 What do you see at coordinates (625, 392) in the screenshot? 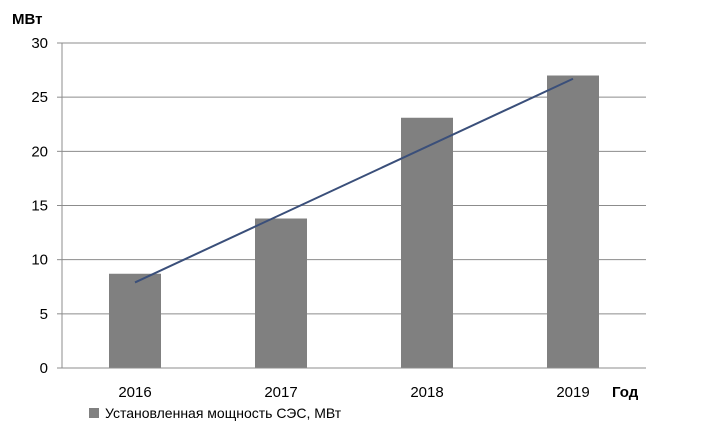
I see `x-axis-unit-label: Год` at bounding box center [625, 392].